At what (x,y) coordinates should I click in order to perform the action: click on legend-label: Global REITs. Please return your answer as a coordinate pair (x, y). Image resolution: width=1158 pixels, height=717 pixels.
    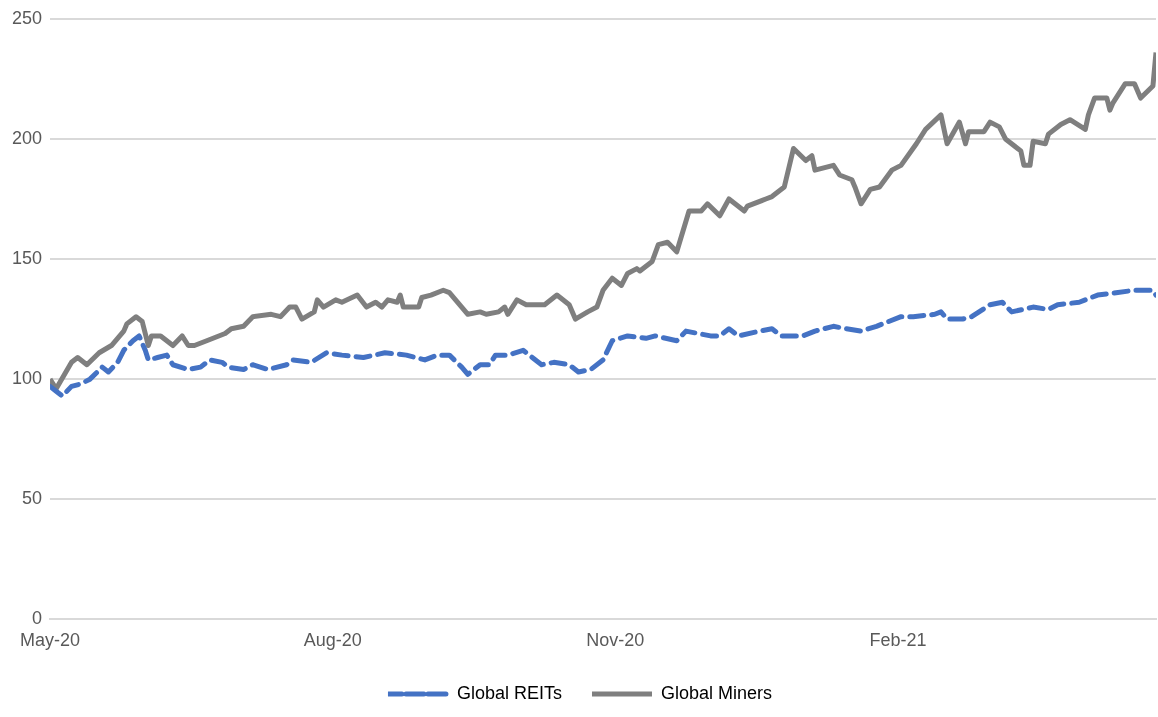
    Looking at the image, I should click on (509, 692).